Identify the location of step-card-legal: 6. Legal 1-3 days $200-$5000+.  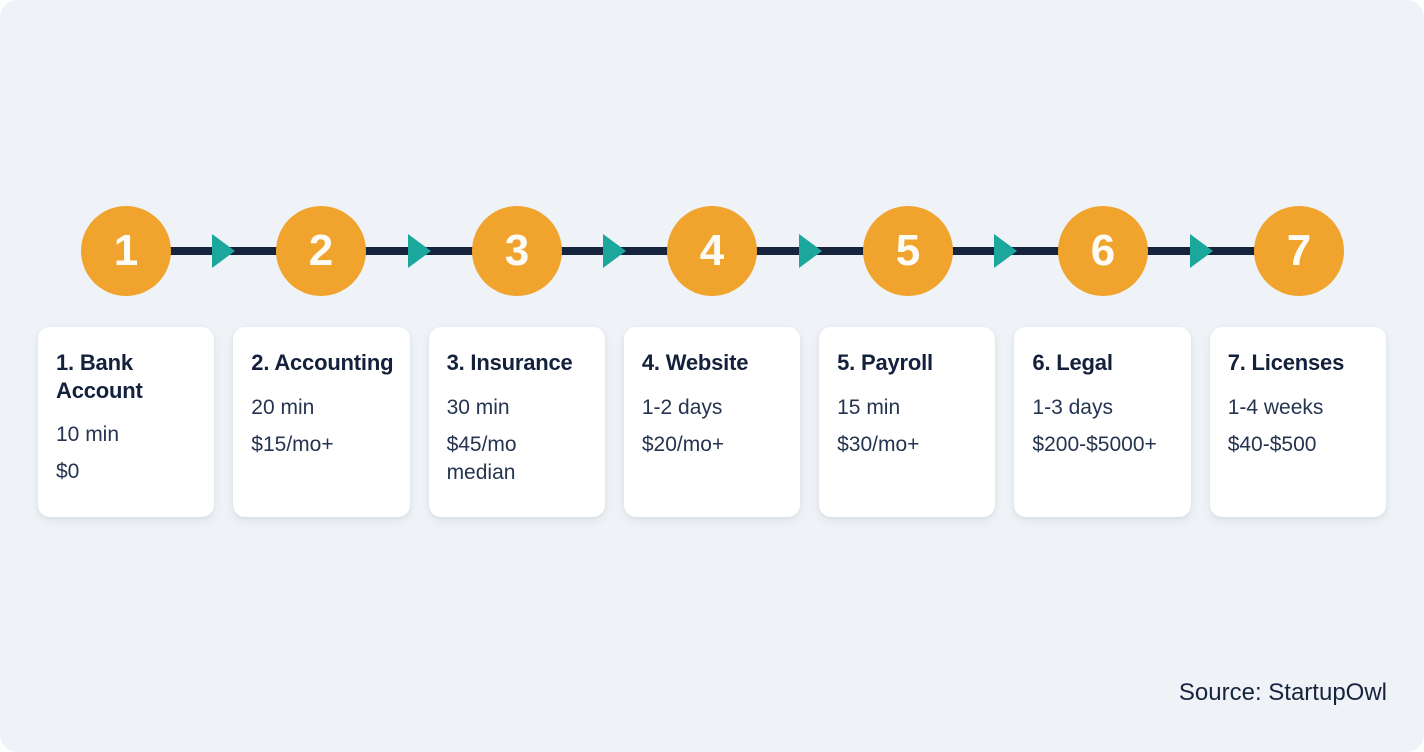
(1102, 422).